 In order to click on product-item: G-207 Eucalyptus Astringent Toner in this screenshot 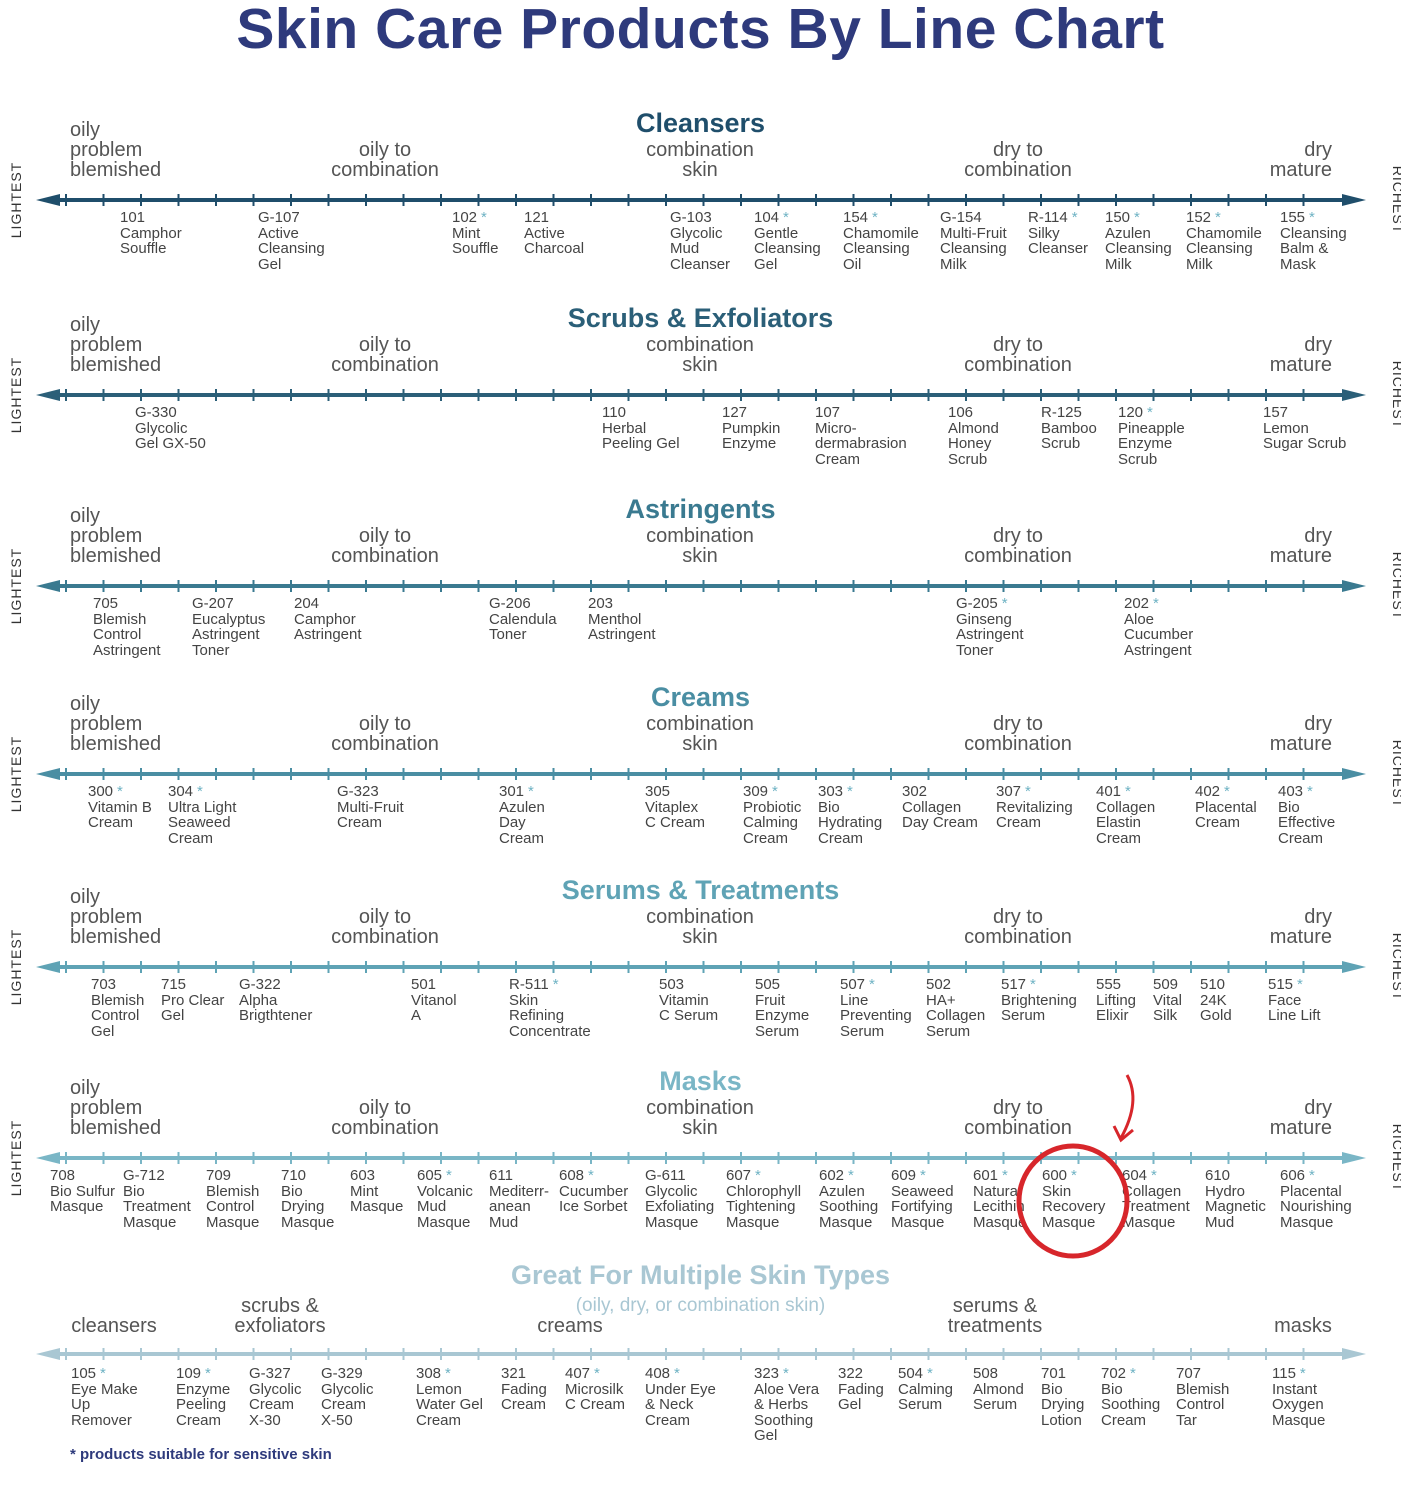, I will do `click(228, 627)`.